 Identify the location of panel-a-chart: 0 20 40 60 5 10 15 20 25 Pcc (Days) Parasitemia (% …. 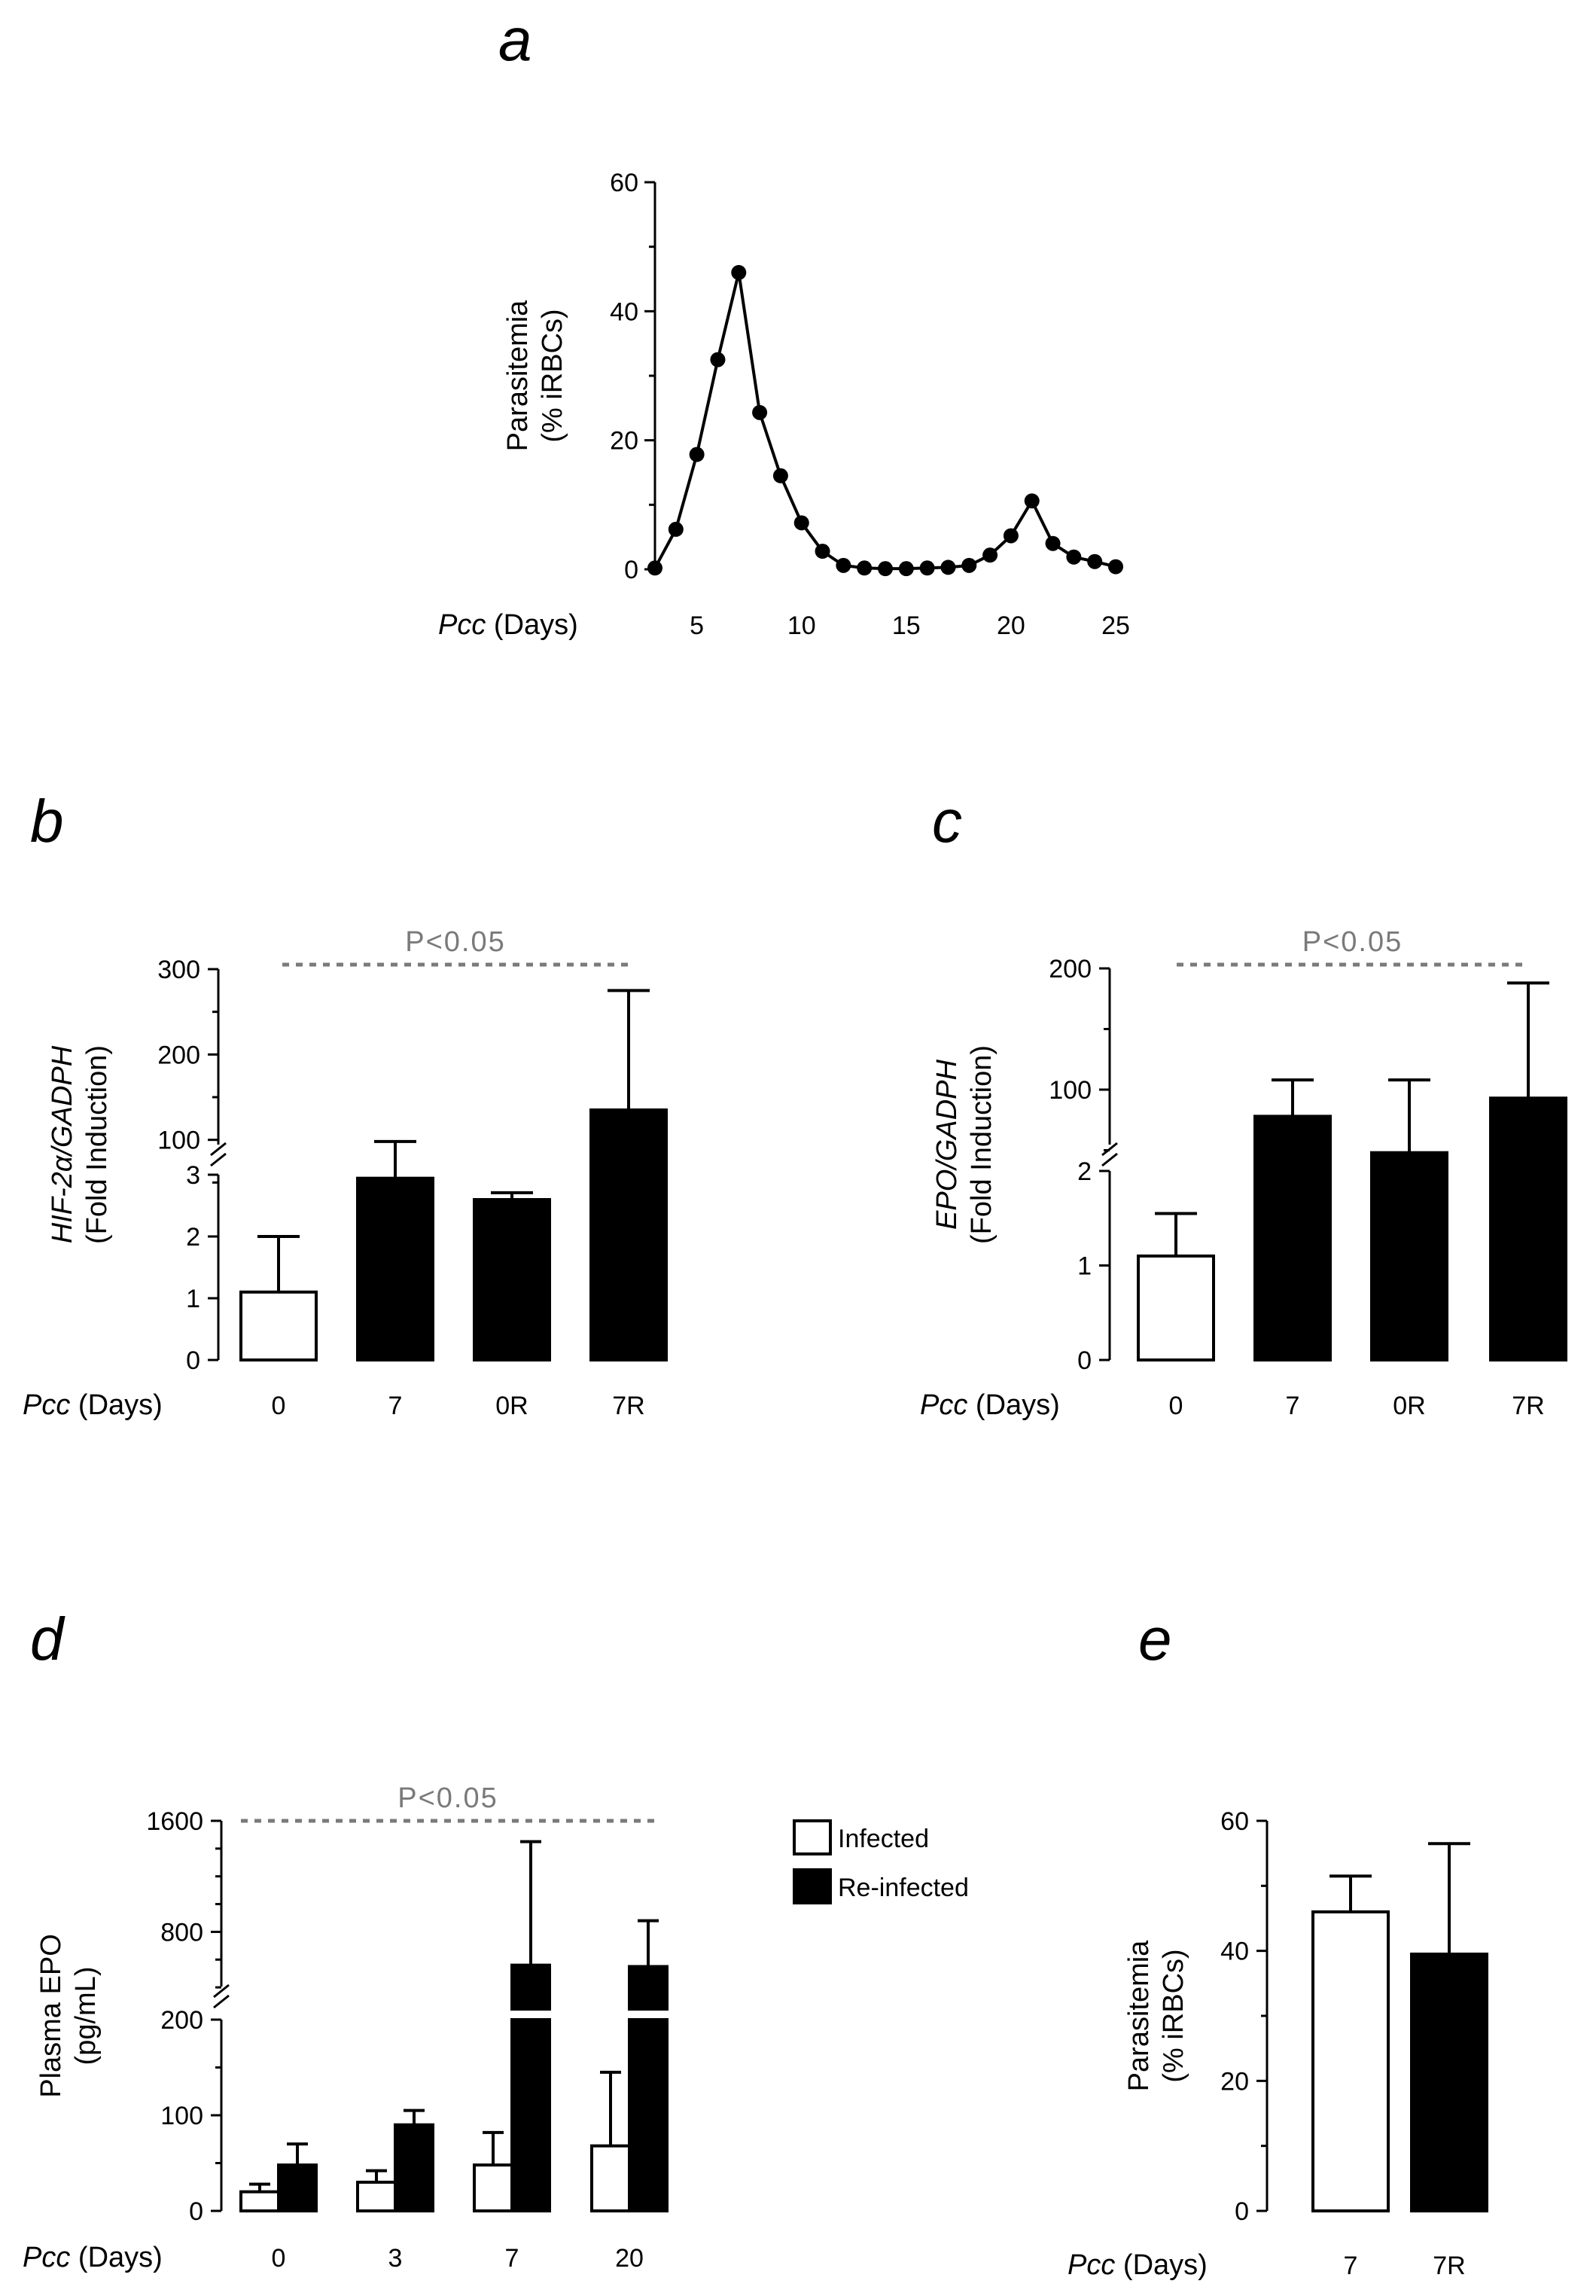
(784, 405).